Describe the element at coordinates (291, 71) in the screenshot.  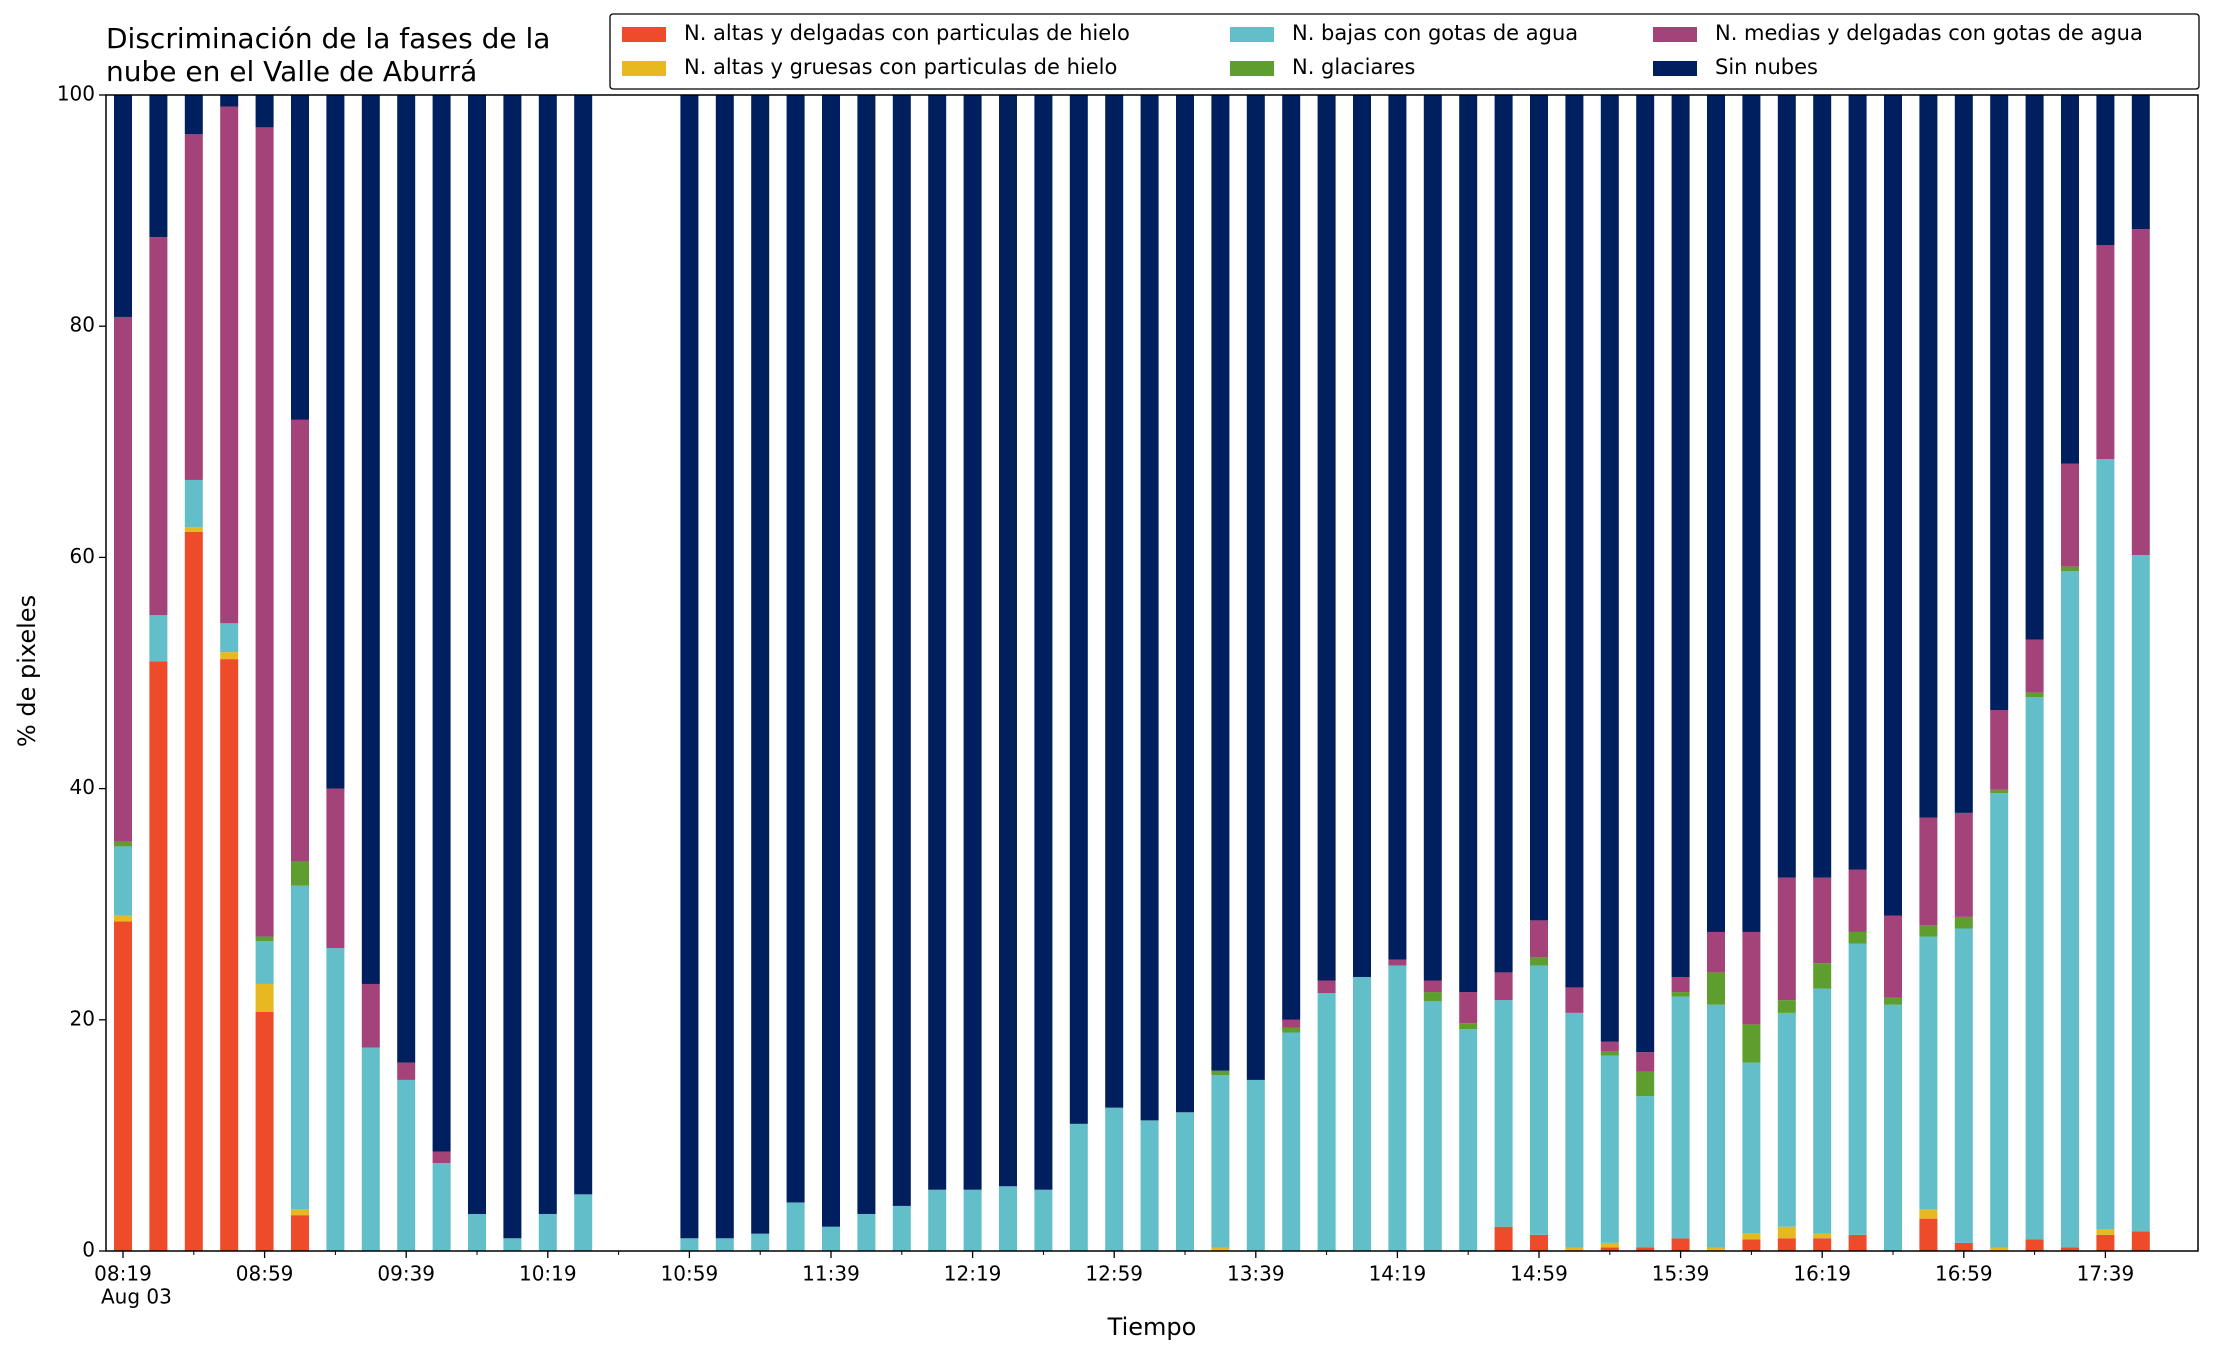
I see `chart-title: nube en el Valle de Aburrá` at that location.